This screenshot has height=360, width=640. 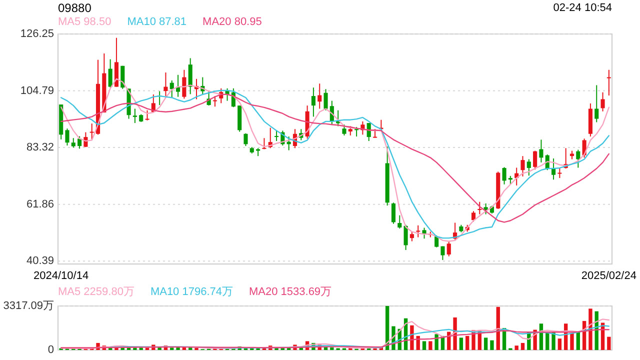 I want to click on line-series, so click(x=335, y=338).